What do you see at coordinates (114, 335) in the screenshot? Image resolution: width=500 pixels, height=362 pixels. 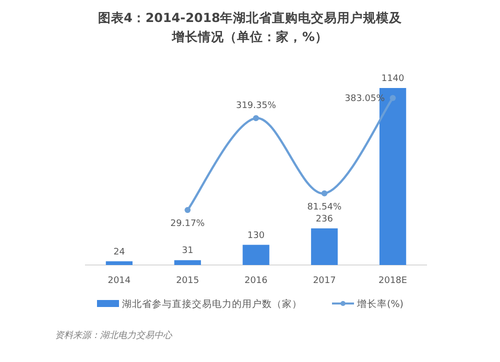 I see `text: 资料来源：湖北电力交易中心` at bounding box center [114, 335].